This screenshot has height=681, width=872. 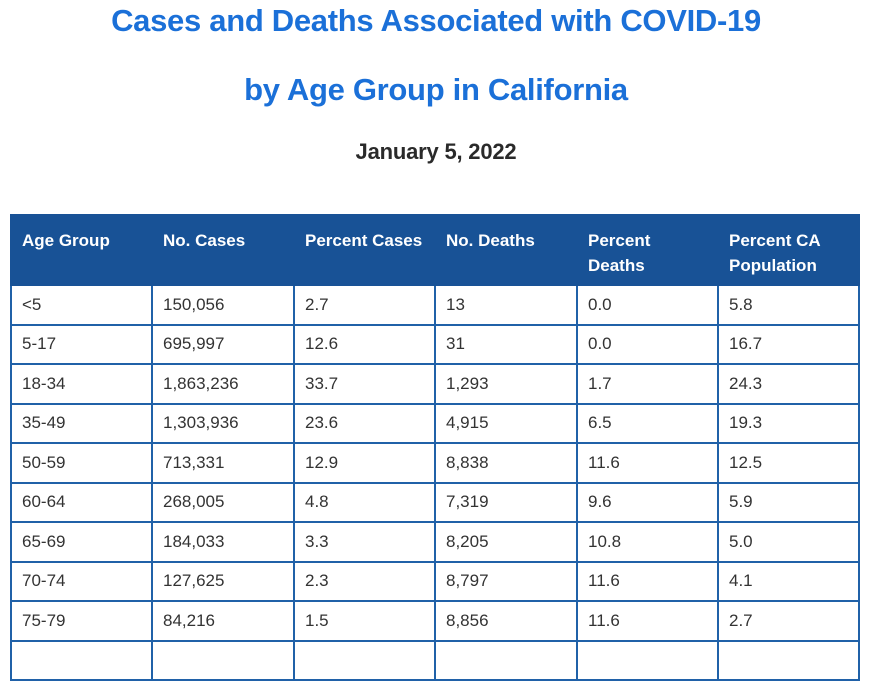 What do you see at coordinates (364, 621) in the screenshot?
I see `table-cell-percent-cases: 1.5` at bounding box center [364, 621].